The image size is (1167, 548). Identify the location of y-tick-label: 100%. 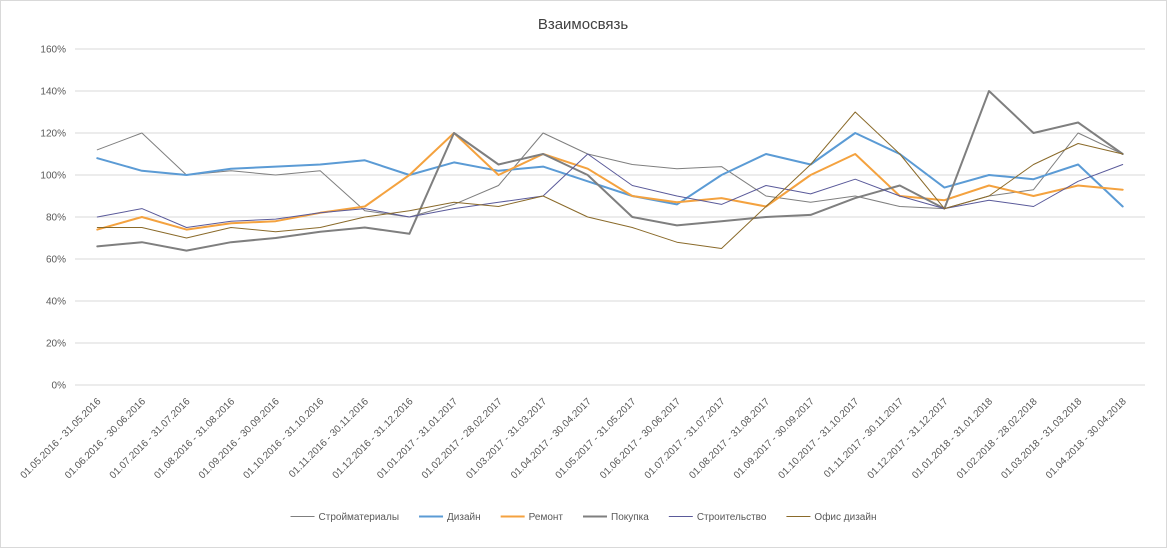
(53, 176).